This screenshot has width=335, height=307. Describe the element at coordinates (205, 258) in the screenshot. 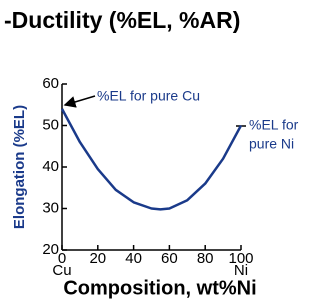

I see `x-tick-label: 80` at that location.